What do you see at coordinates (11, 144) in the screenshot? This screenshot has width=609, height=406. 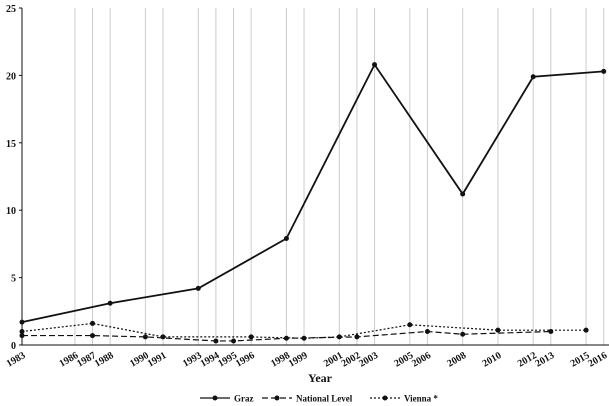 I see `y-tick-label: 15` at bounding box center [11, 144].